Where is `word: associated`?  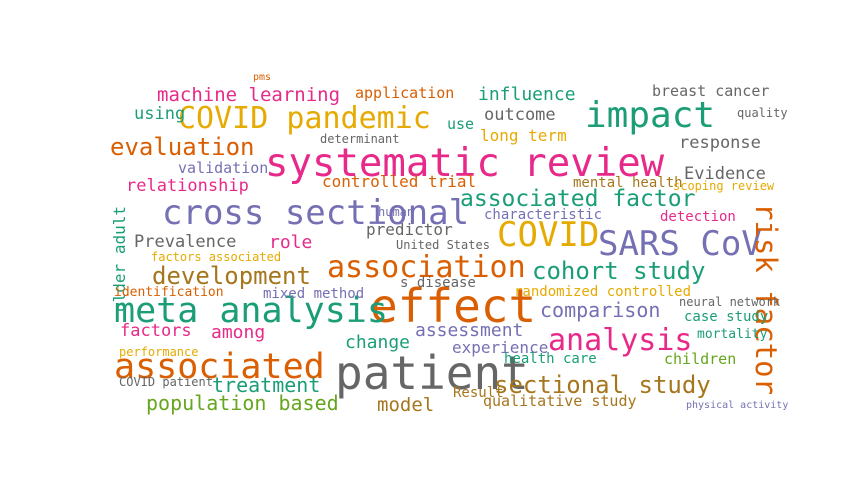 word: associated is located at coordinates (219, 367).